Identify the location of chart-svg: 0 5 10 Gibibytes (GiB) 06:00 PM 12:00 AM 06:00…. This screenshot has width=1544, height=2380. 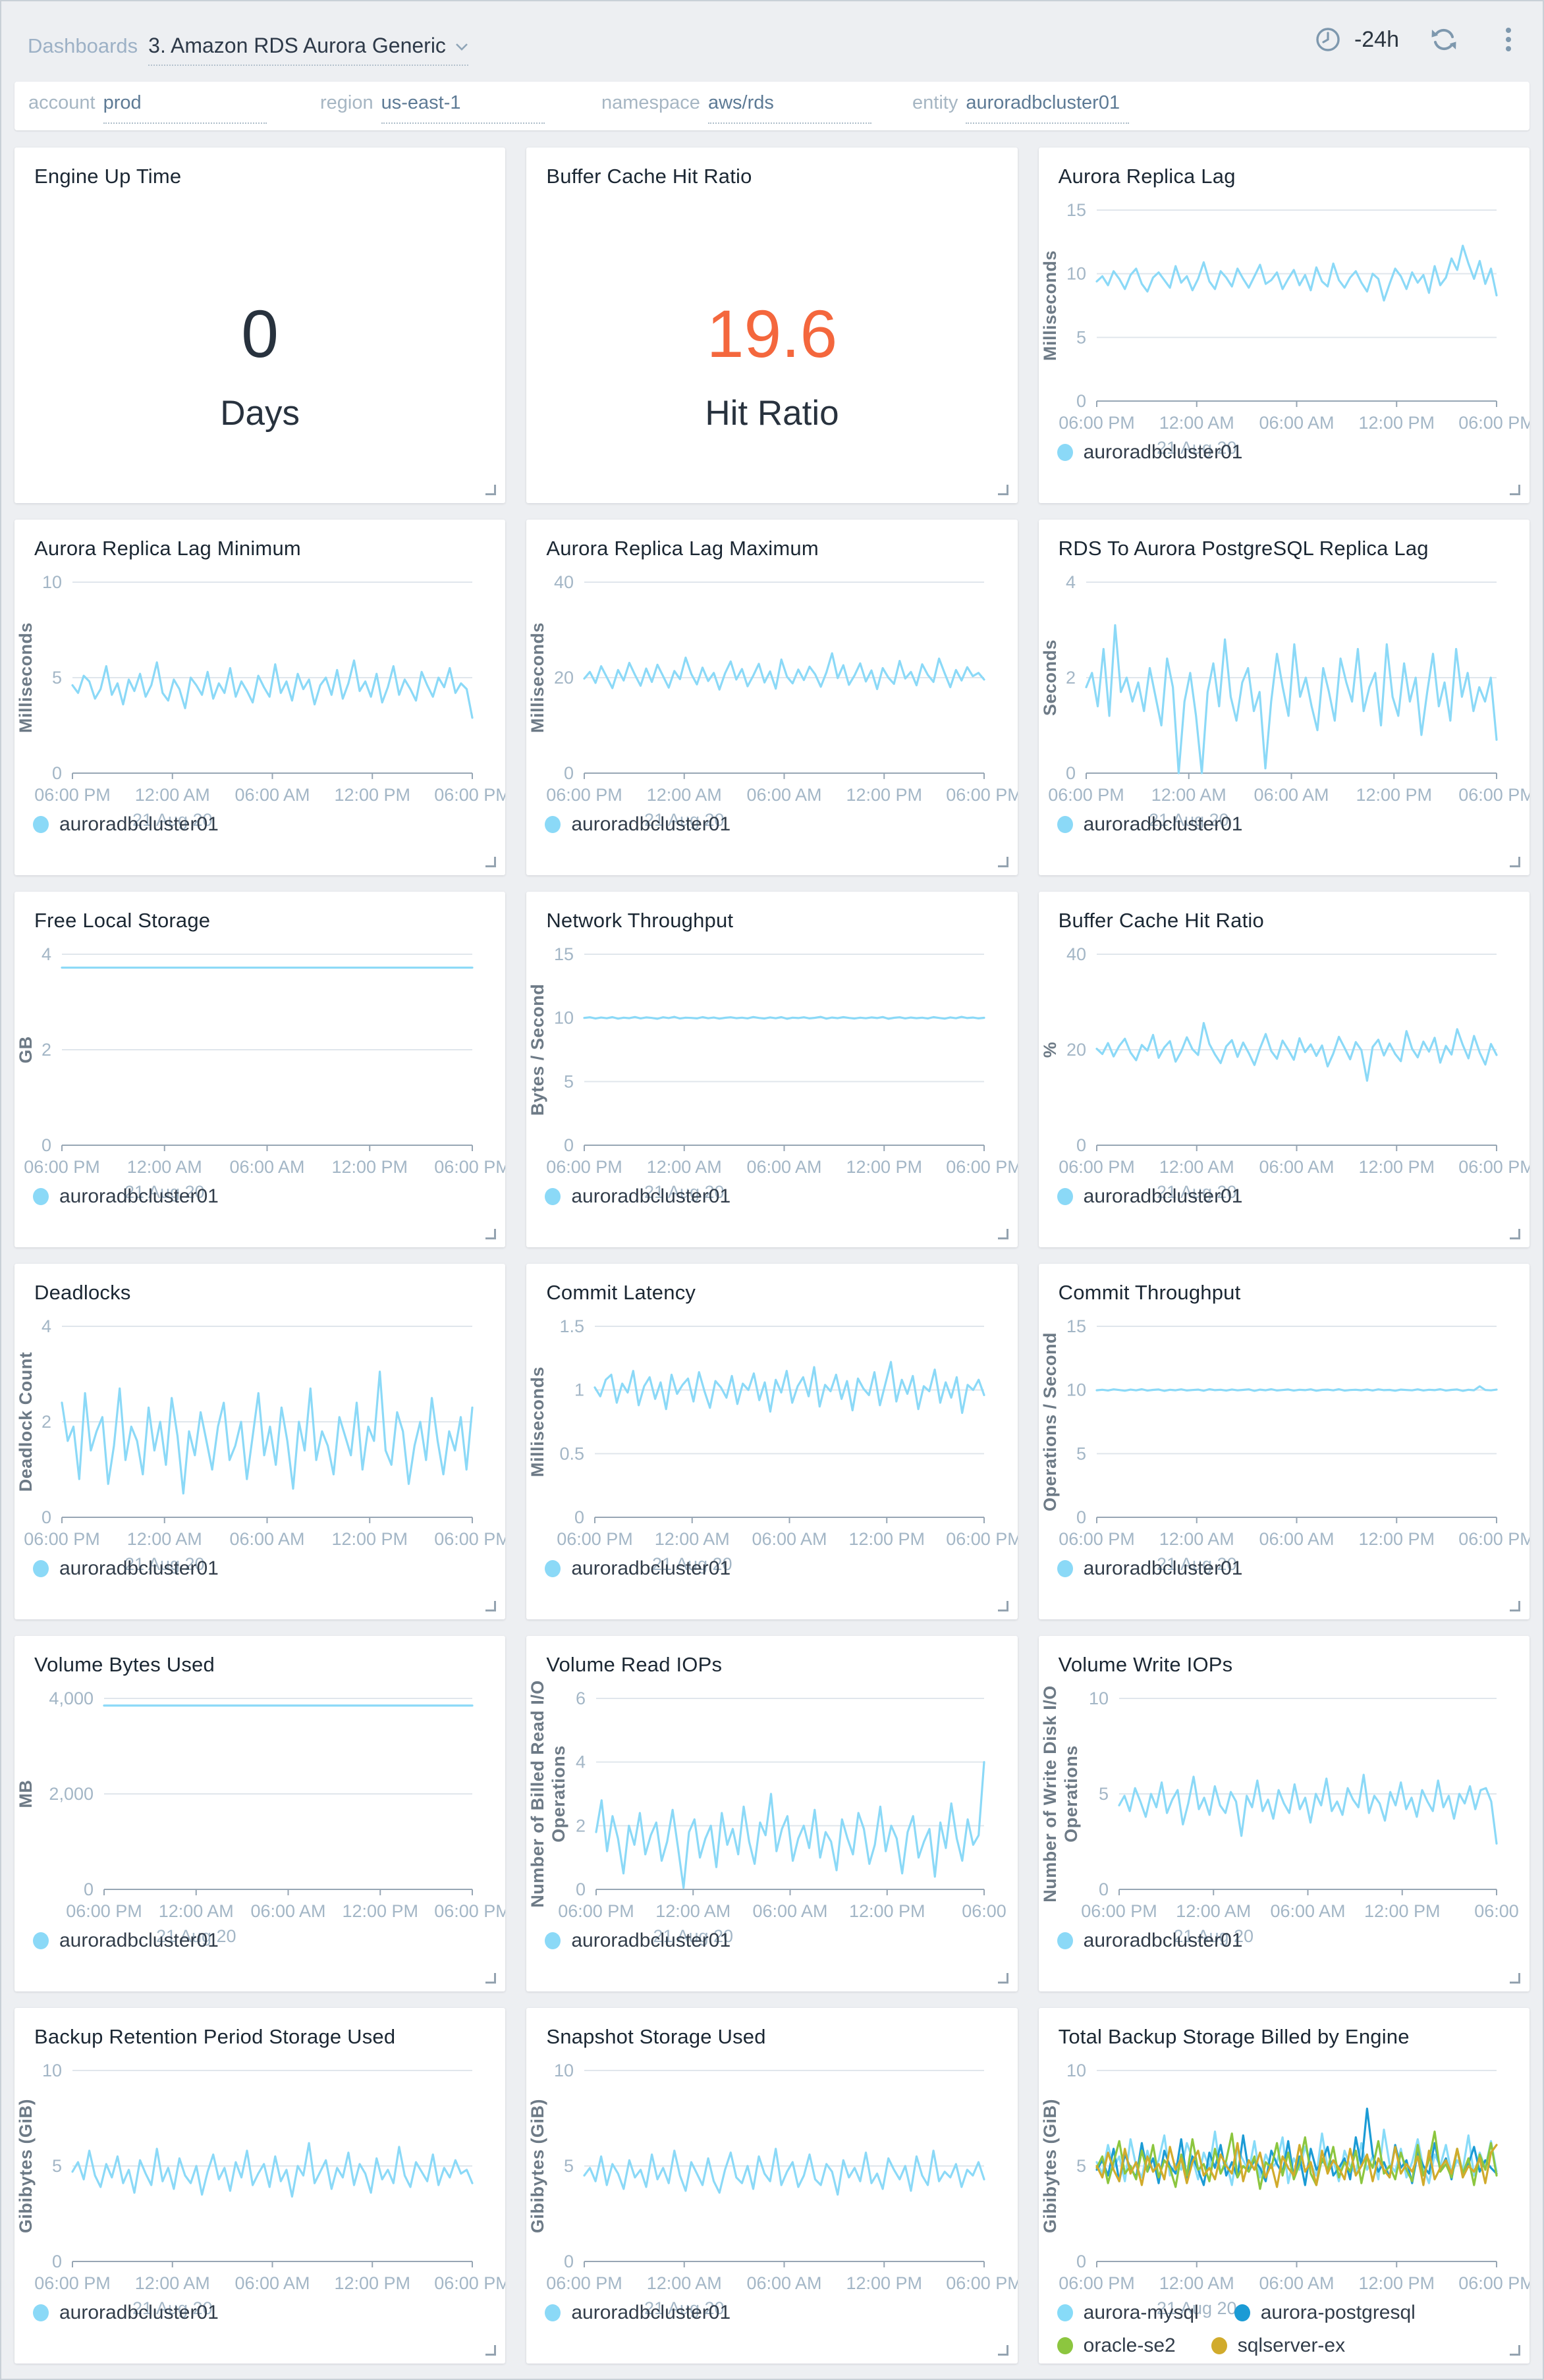
(260, 2189).